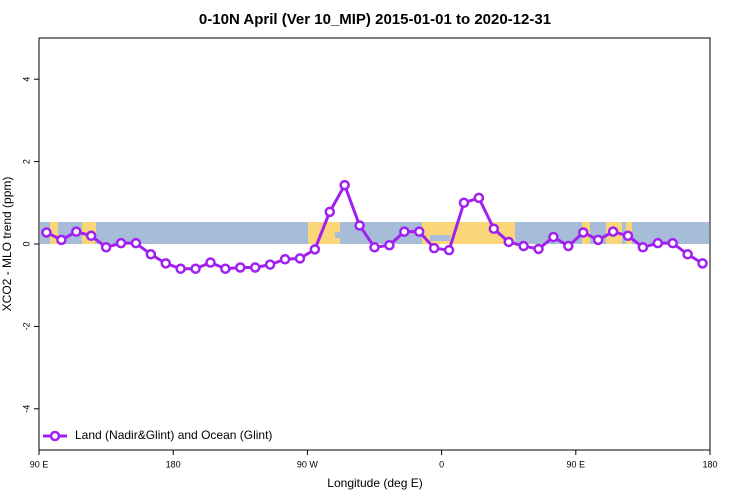  What do you see at coordinates (441, 464) in the screenshot?
I see `x-tick-label: 0` at bounding box center [441, 464].